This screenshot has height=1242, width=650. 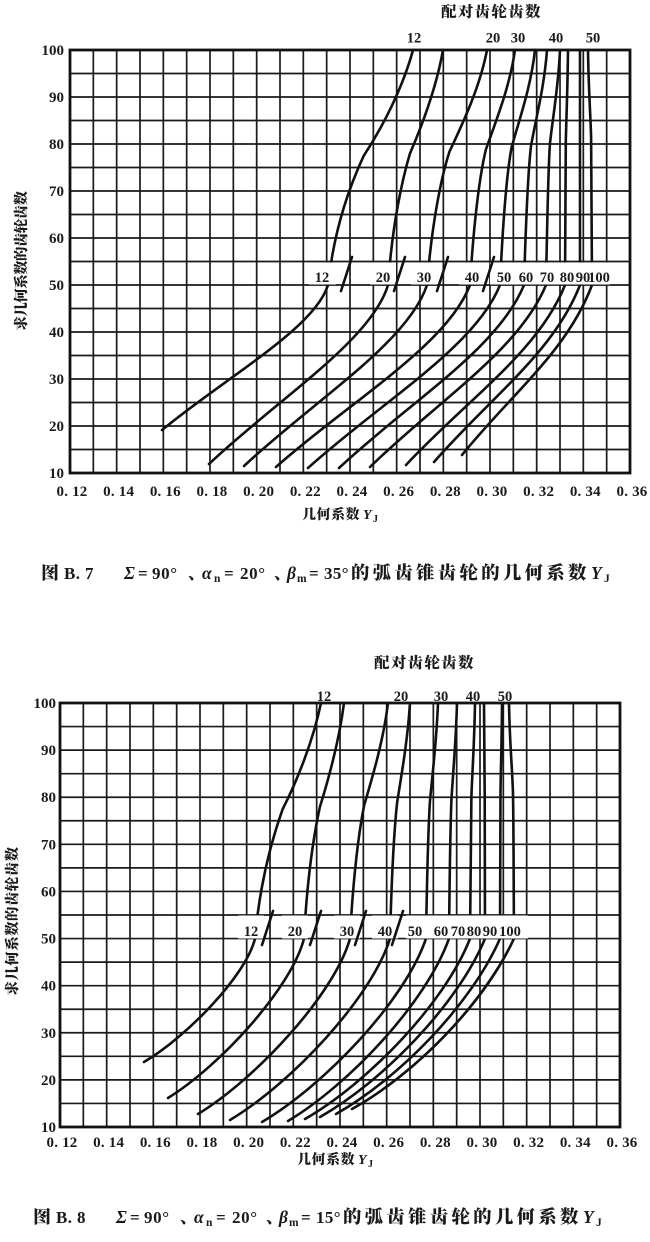 I want to click on svg-text: 15°, so click(x=328, y=1217).